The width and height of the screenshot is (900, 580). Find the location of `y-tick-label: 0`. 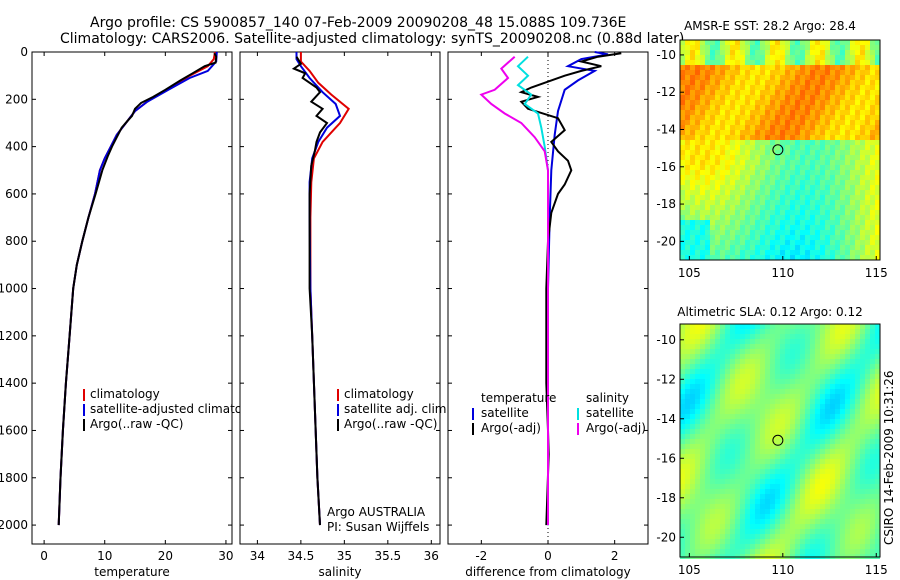

y-tick-label: 0 is located at coordinates (24, 52).